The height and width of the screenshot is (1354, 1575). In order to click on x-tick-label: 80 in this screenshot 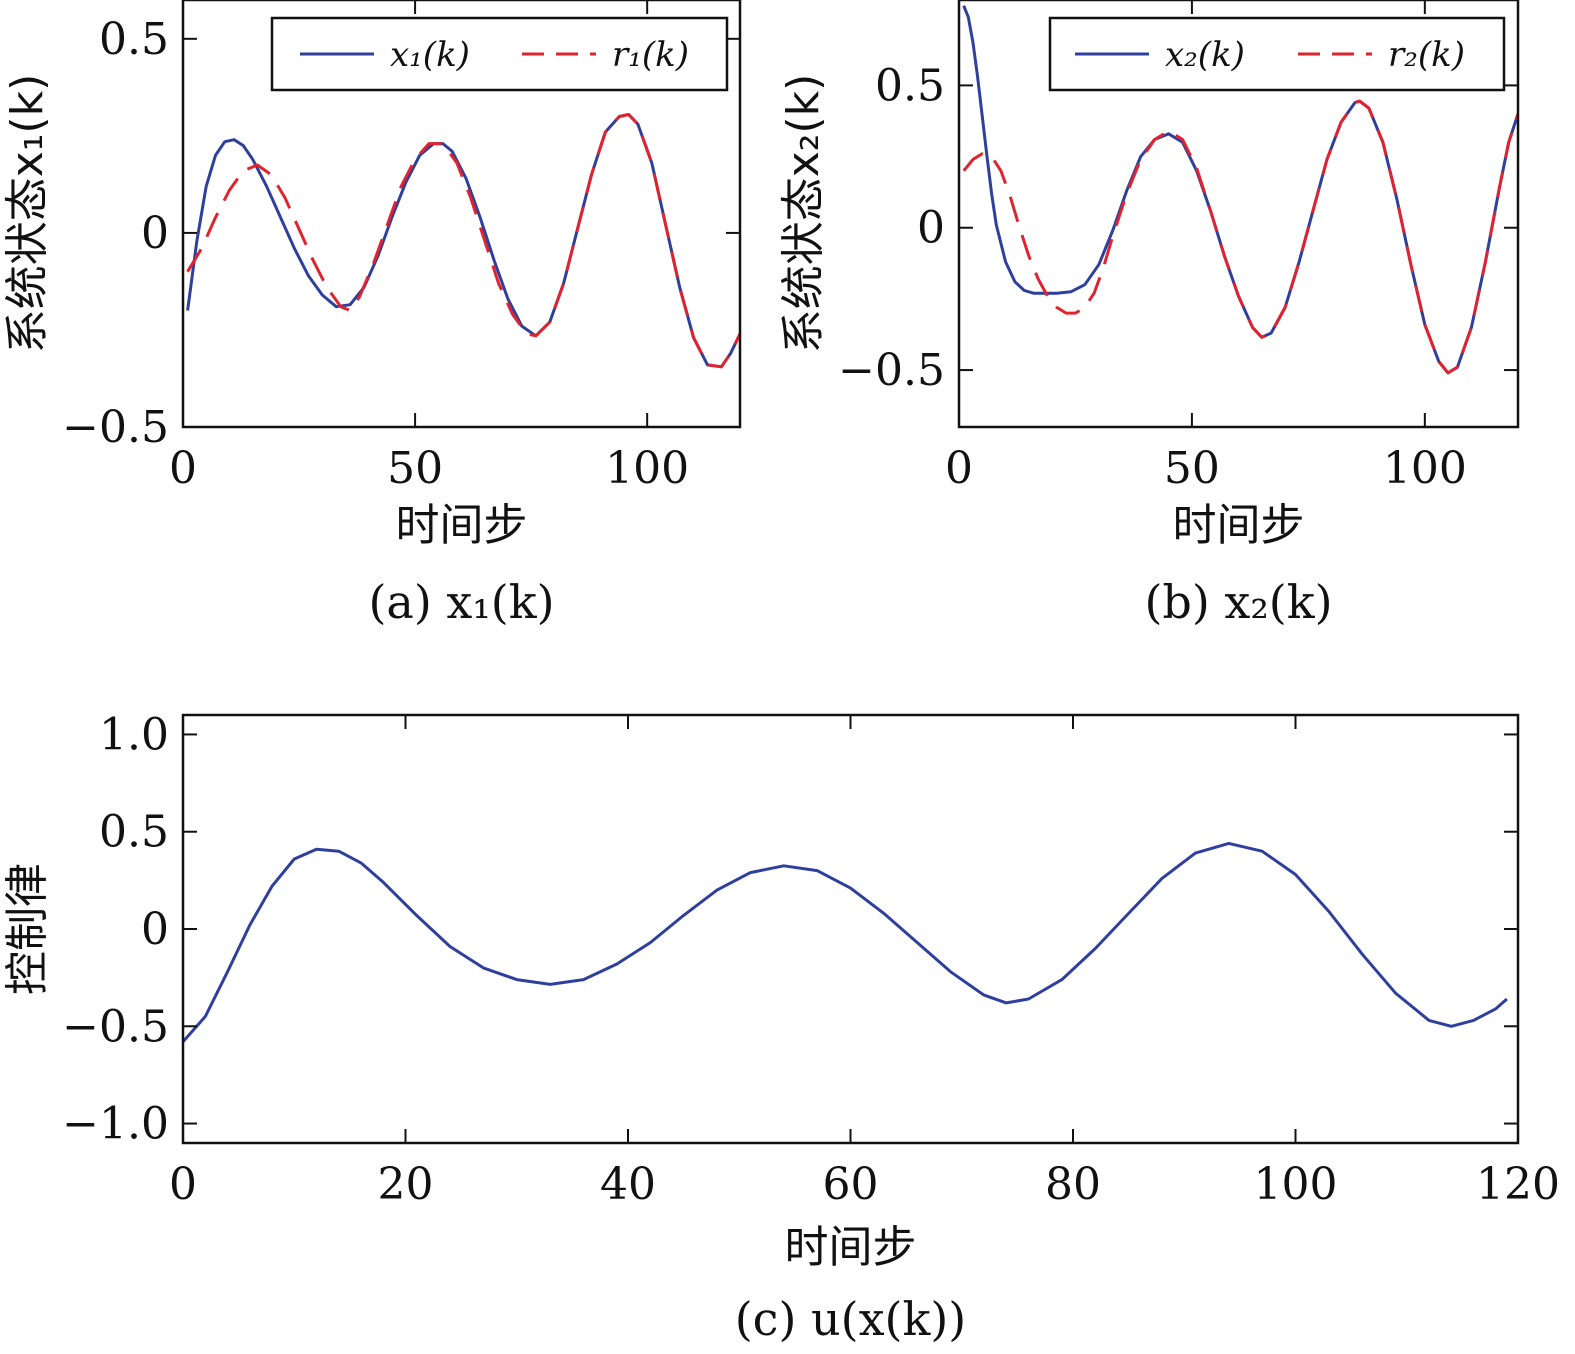, I will do `click(1073, 1184)`.